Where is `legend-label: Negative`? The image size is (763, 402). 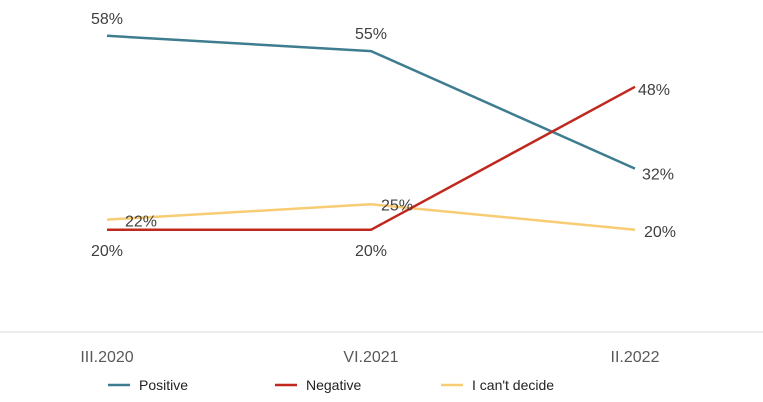
legend-label: Negative is located at coordinates (333, 385).